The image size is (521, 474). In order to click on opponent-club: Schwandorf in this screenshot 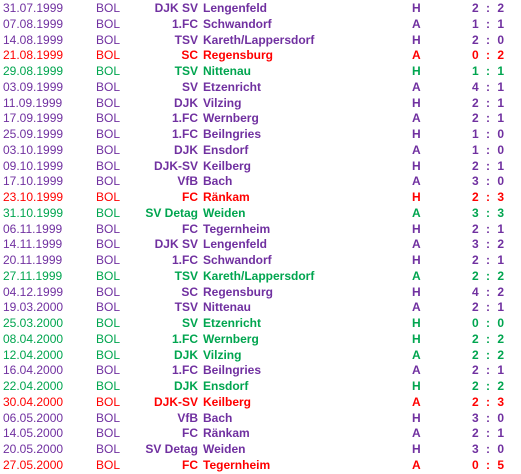, I will do `click(237, 260)`.